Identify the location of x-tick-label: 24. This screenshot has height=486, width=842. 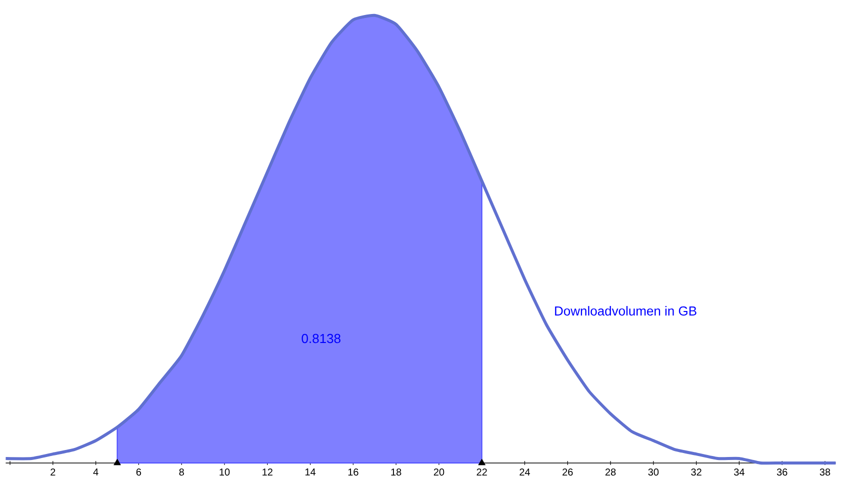
(525, 472).